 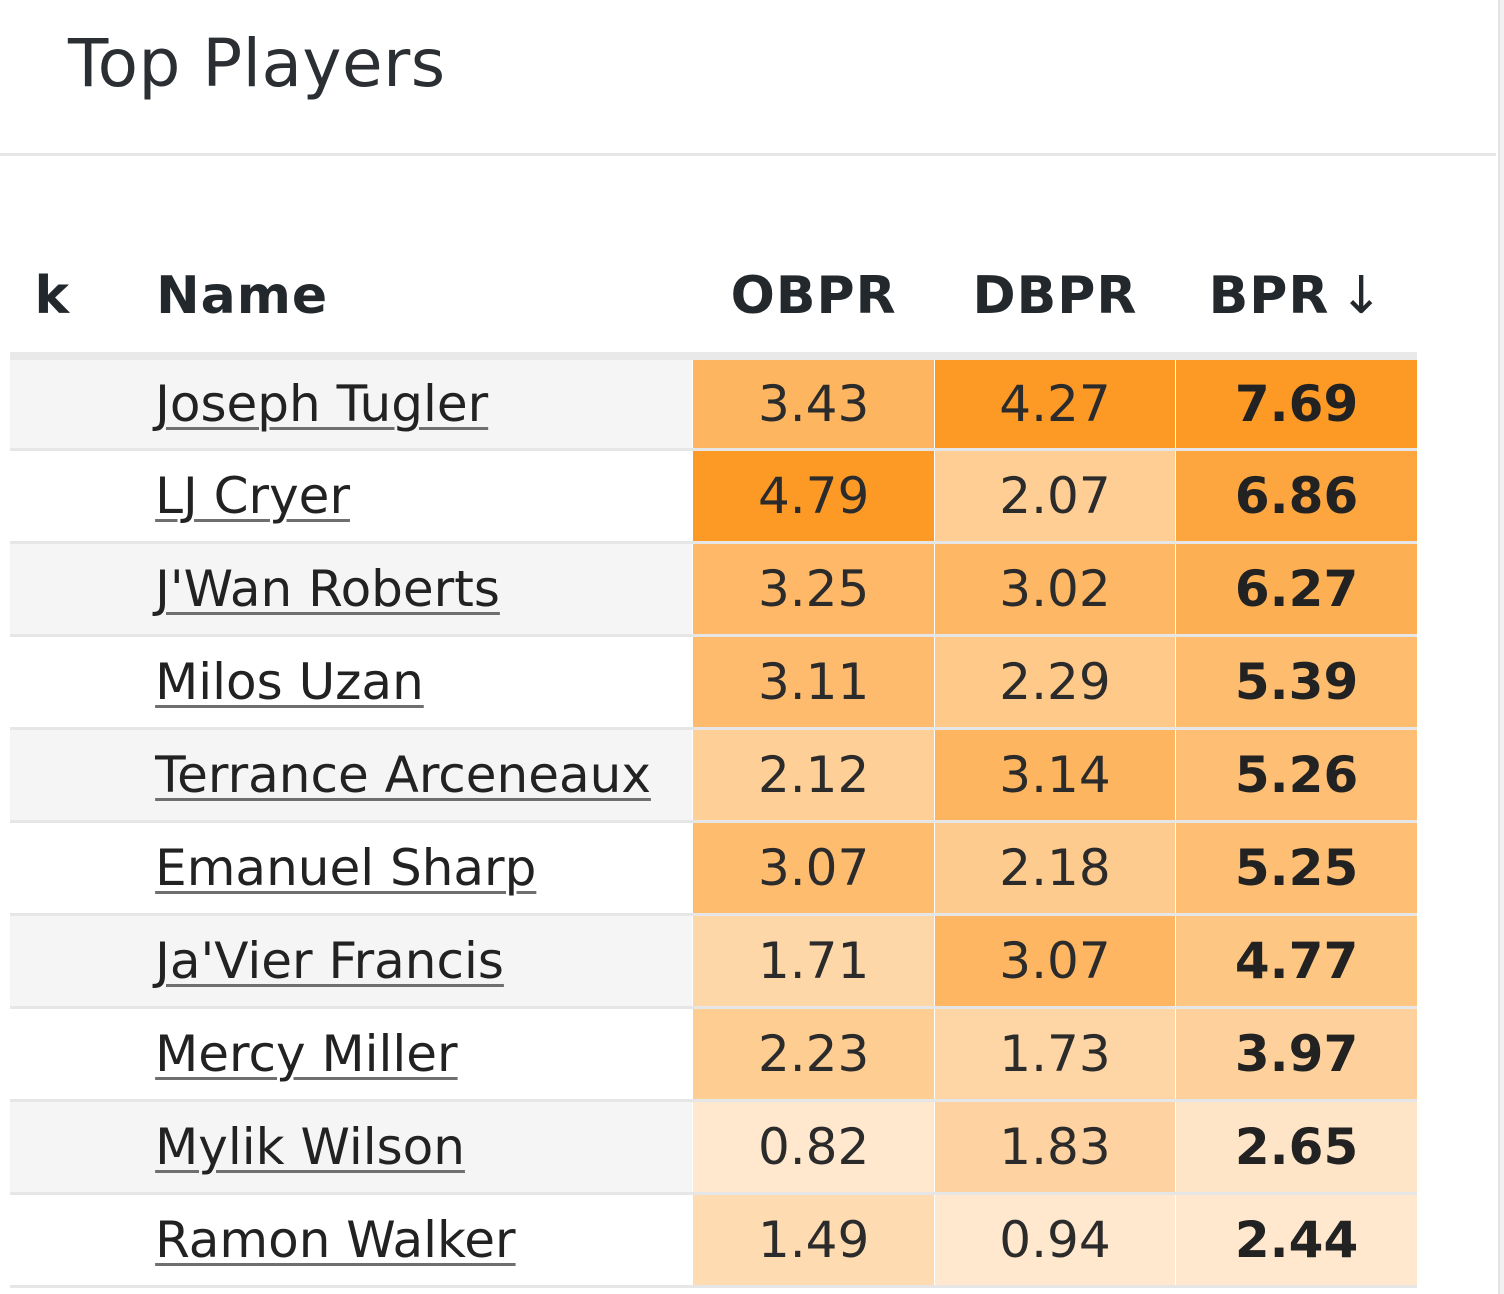 I want to click on column-header-rank: k, so click(x=54, y=300).